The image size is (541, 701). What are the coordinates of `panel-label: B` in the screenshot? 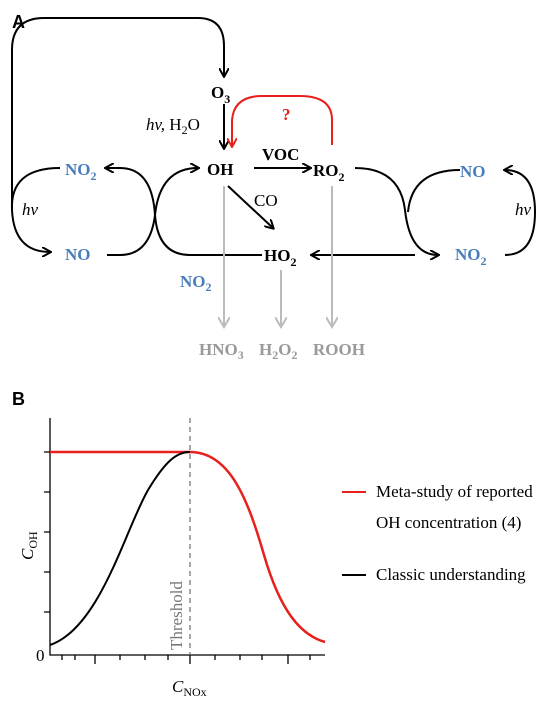 It's located at (18, 399).